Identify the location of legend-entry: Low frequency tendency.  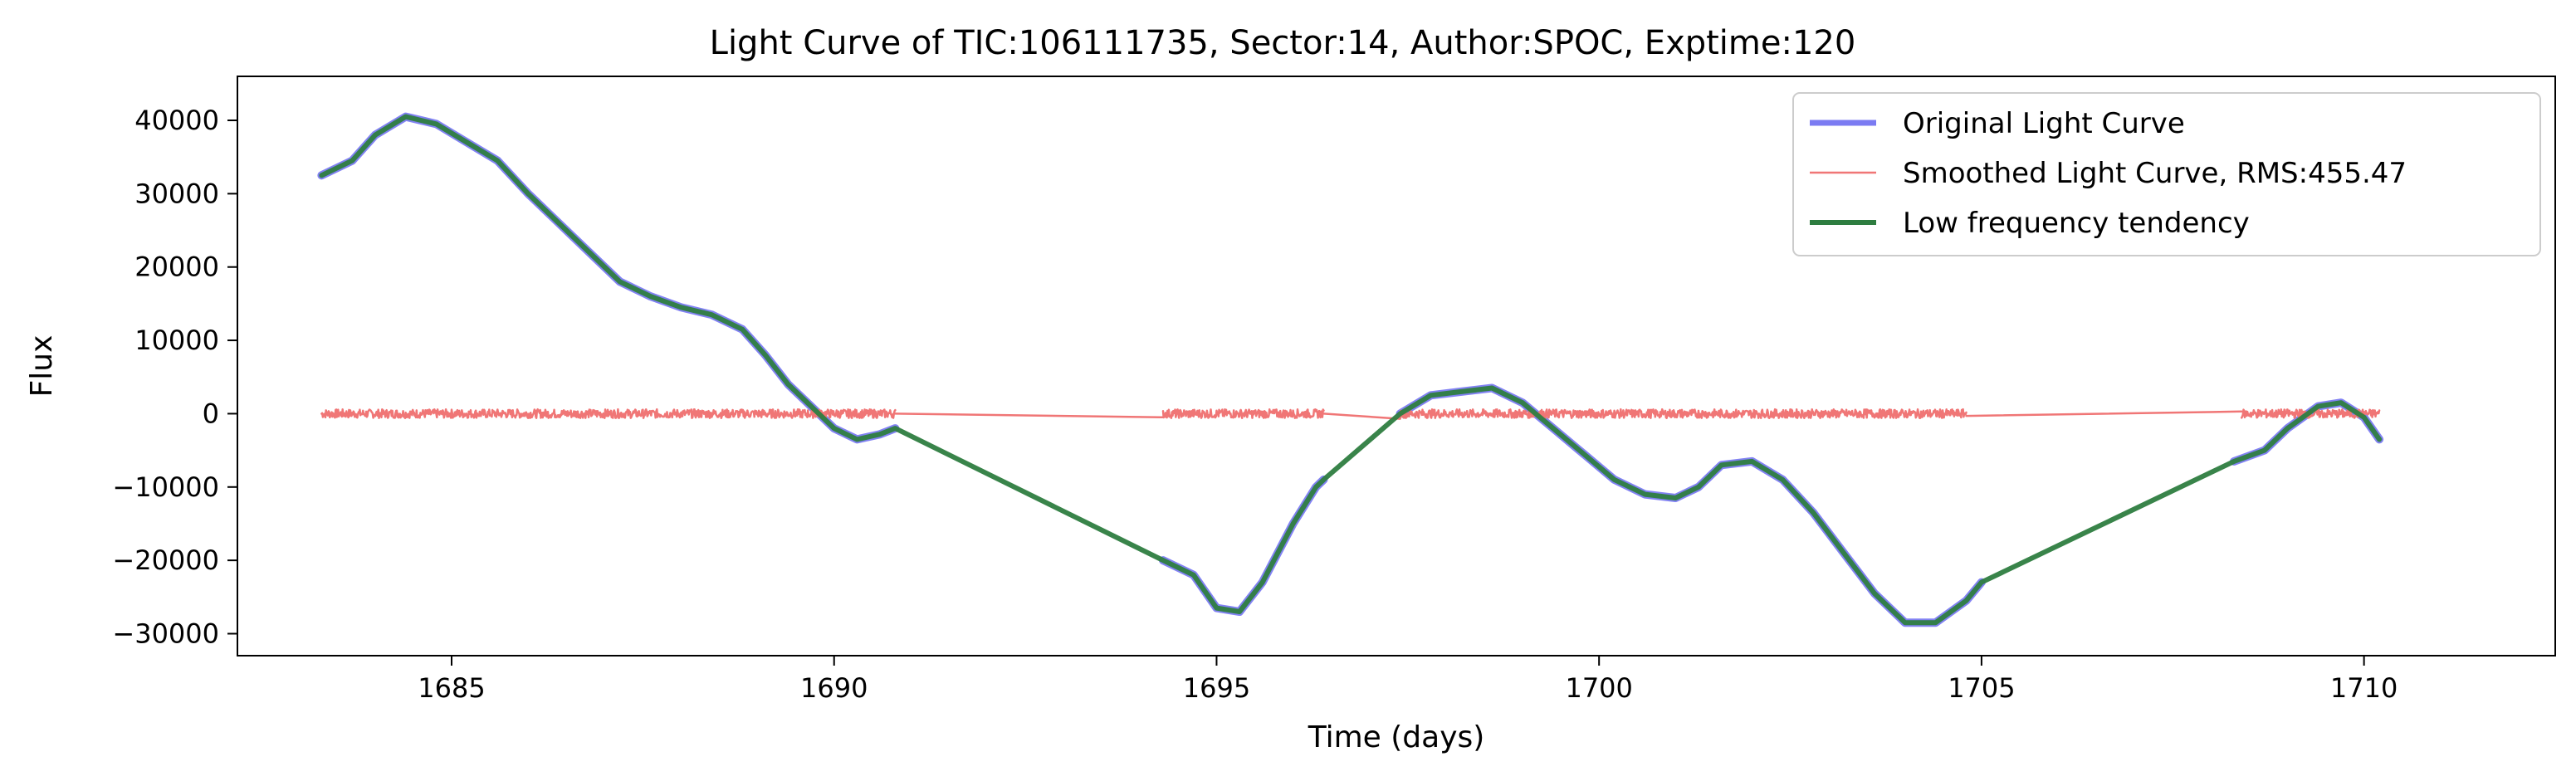
(2076, 223).